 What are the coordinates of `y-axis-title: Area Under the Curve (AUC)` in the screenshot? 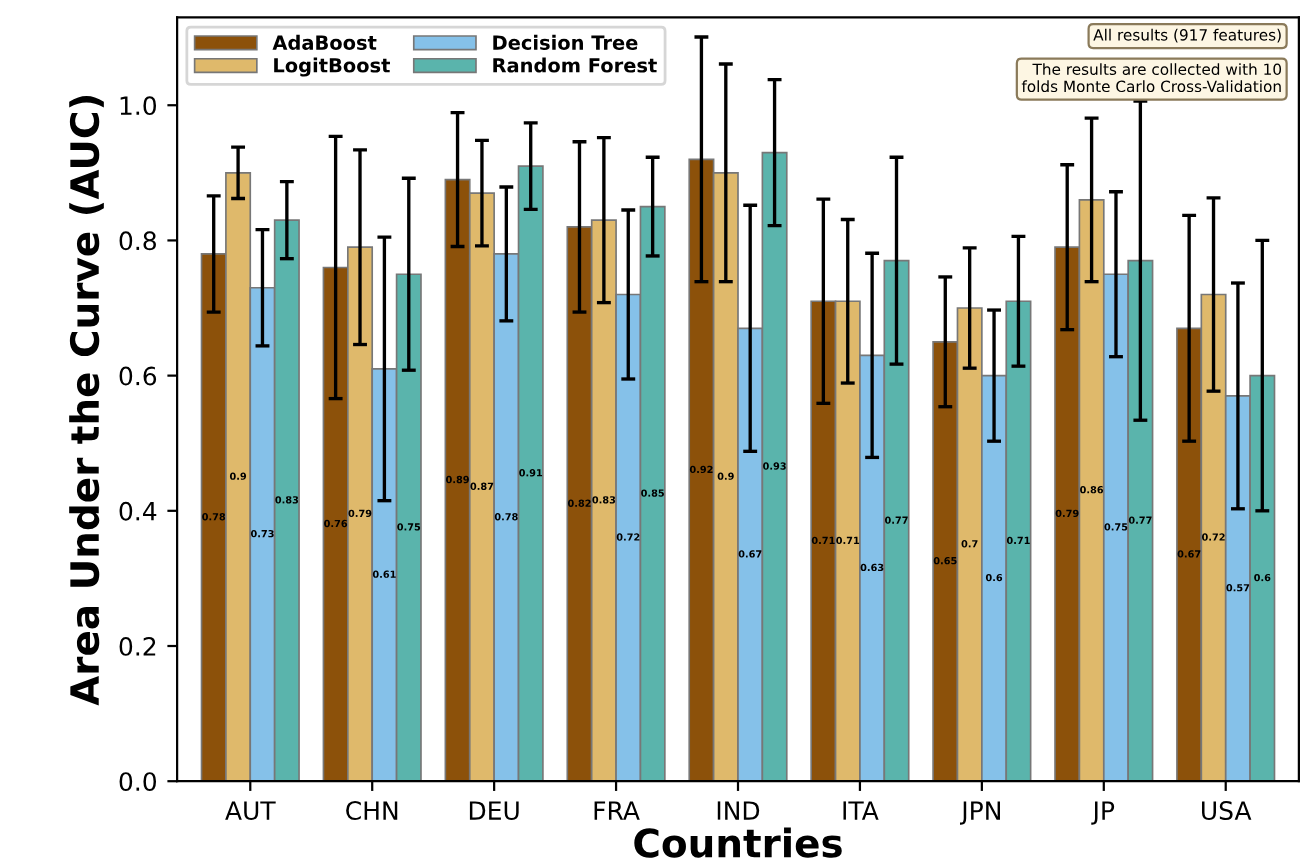 It's located at (86, 401).